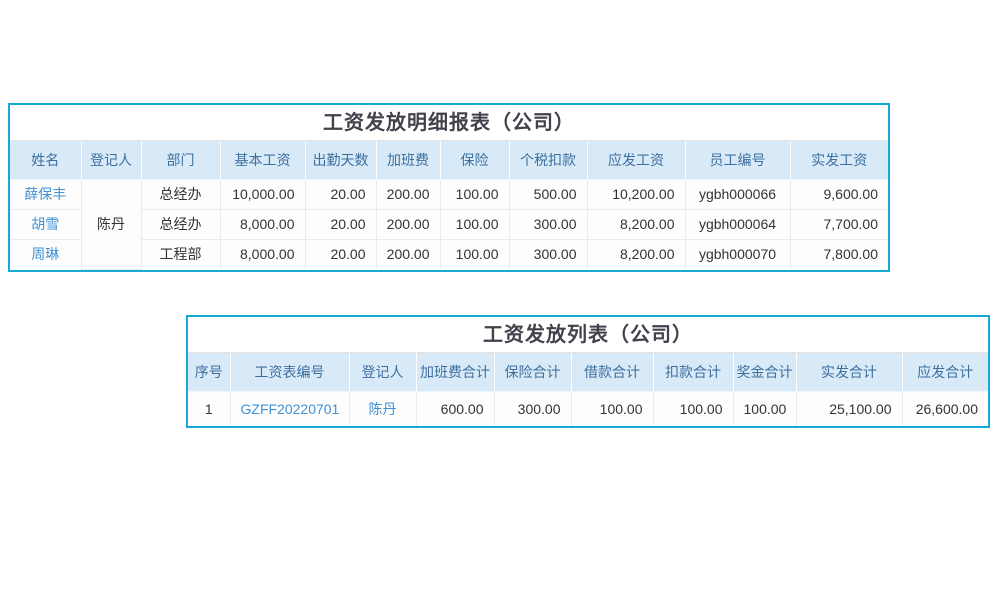 The image size is (1000, 600). I want to click on tax-deduction-cell: 500.00, so click(548, 194).